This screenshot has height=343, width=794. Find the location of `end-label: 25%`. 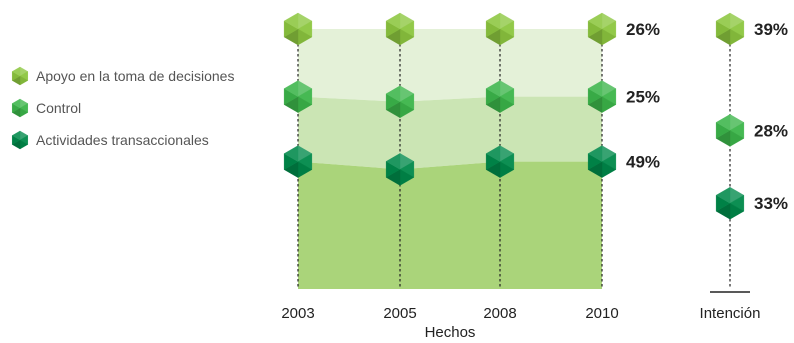

end-label: 25% is located at coordinates (643, 97).